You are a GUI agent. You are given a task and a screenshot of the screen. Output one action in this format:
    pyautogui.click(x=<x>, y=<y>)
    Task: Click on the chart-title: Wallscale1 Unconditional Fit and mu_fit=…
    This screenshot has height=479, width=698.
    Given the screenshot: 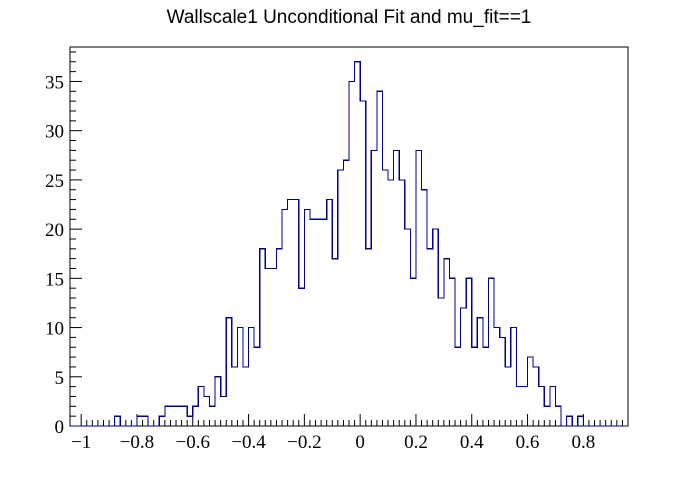 What is the action you would take?
    pyautogui.click(x=349, y=17)
    